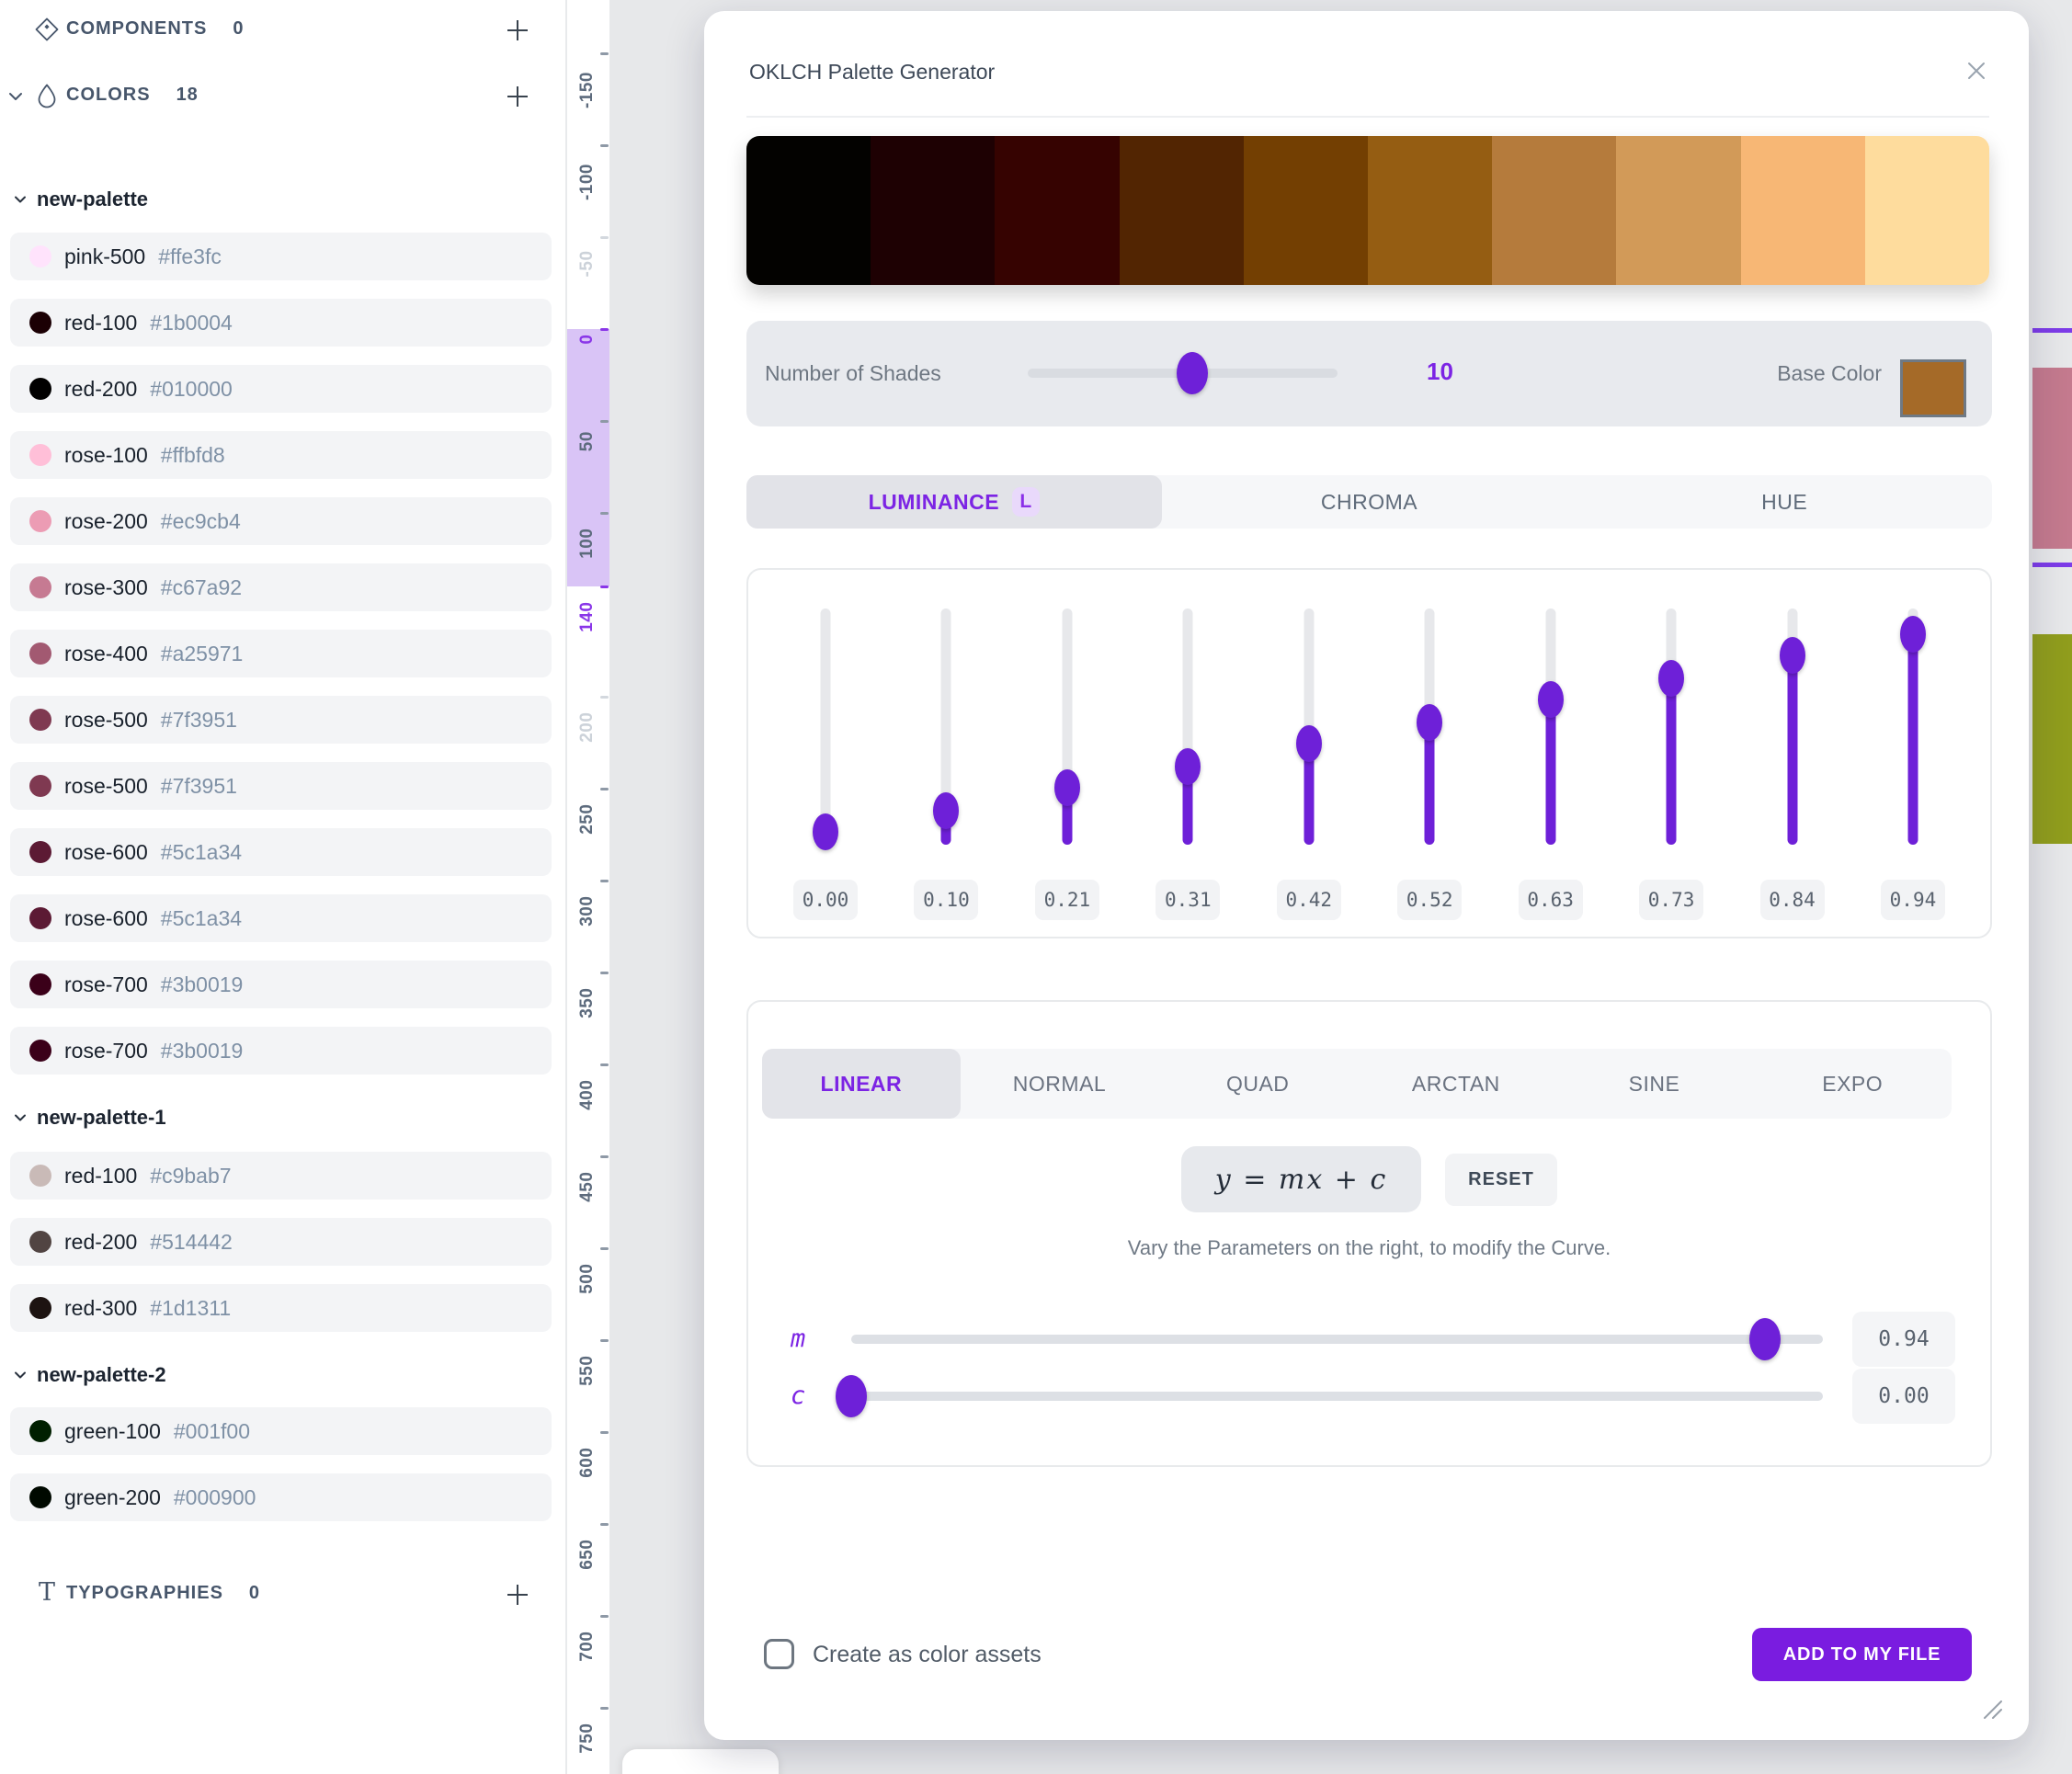 This screenshot has width=2072, height=1774. I want to click on color-asset-row: rose-300 #c67a92, so click(281, 587).